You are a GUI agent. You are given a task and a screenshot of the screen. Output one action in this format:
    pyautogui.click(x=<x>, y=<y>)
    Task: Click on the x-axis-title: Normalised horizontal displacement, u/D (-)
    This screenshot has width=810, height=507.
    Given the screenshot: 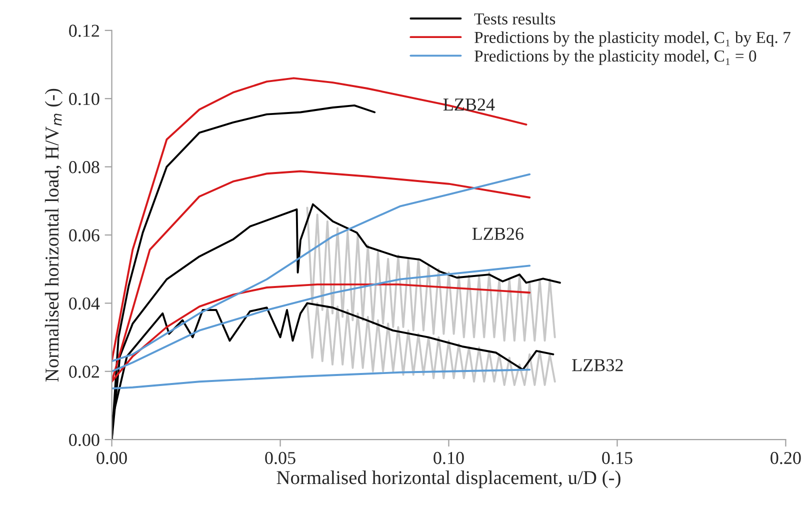 What is the action you would take?
    pyautogui.click(x=448, y=479)
    